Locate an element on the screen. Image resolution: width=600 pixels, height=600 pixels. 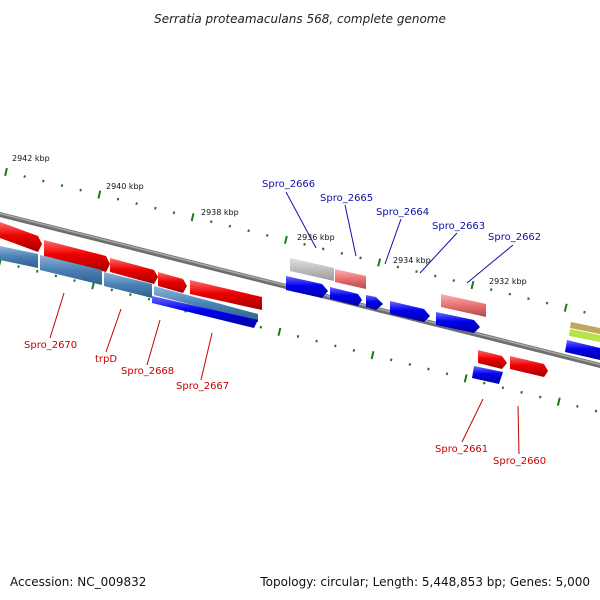
gene-label-spro-2667: Spro_2667 is located at coordinates (202, 386).